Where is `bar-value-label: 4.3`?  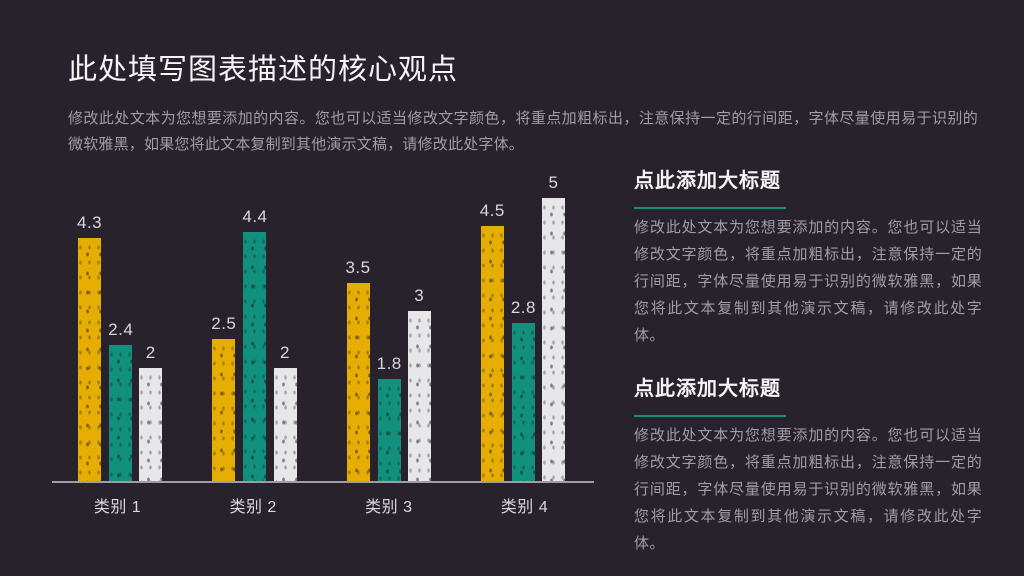
bar-value-label: 4.3 is located at coordinates (90, 222).